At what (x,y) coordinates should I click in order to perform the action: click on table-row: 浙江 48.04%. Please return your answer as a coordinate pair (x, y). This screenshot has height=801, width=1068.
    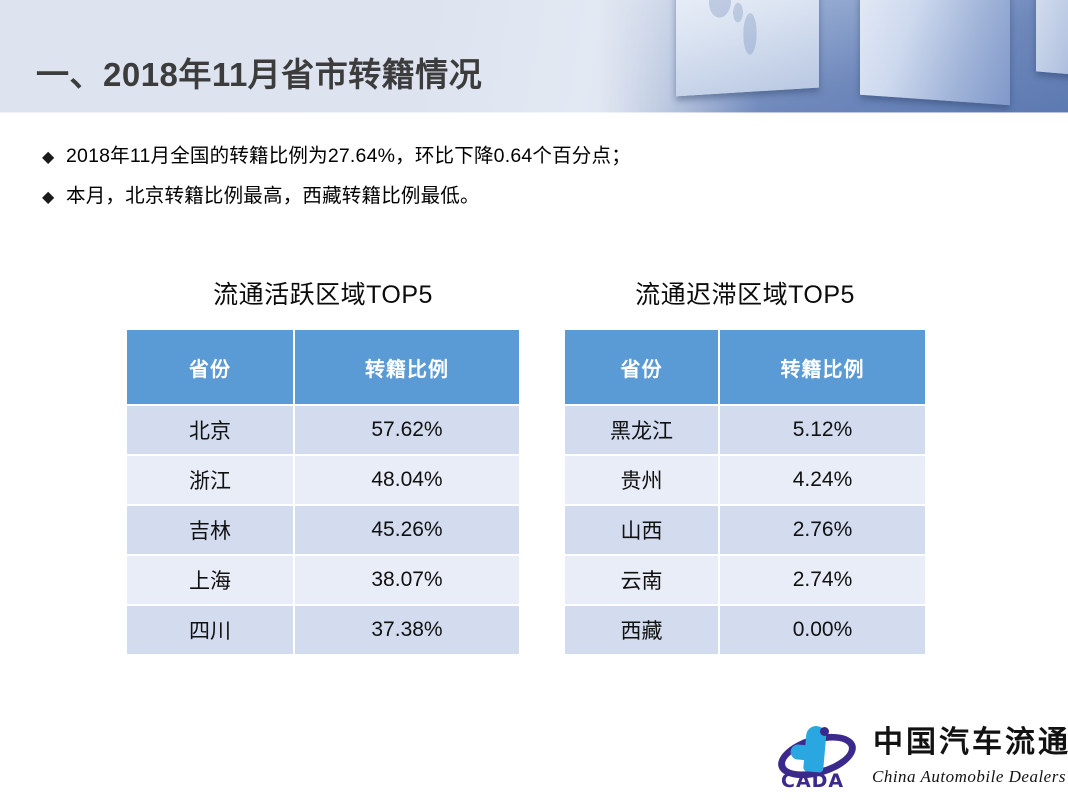
    Looking at the image, I should click on (323, 480).